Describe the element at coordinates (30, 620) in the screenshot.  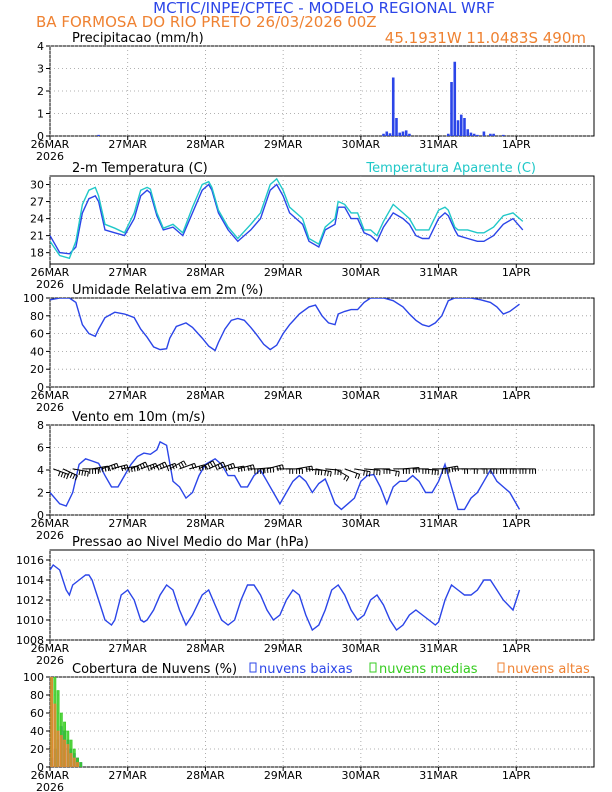
I see `y-tick-label: 1010` at that location.